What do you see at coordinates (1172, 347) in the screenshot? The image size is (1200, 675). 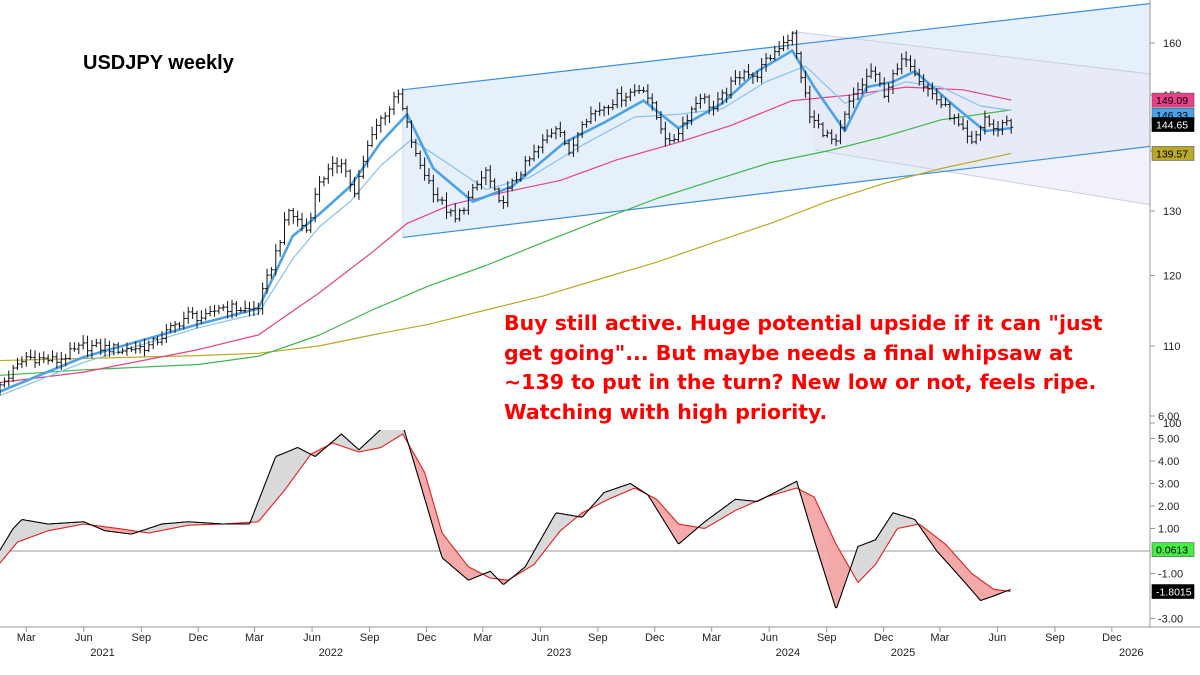 I see `price-axis-tick-label: 110` at bounding box center [1172, 347].